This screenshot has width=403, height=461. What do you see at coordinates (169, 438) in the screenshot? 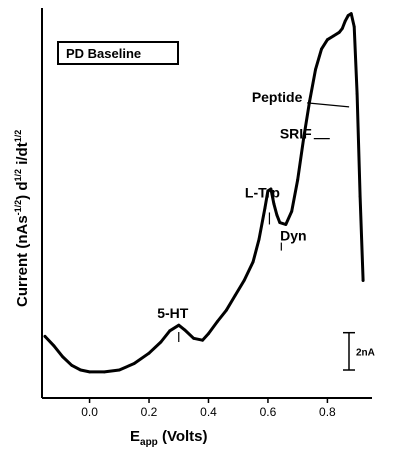
I see `x-axis-title: Eapp (Volts)` at bounding box center [169, 438].